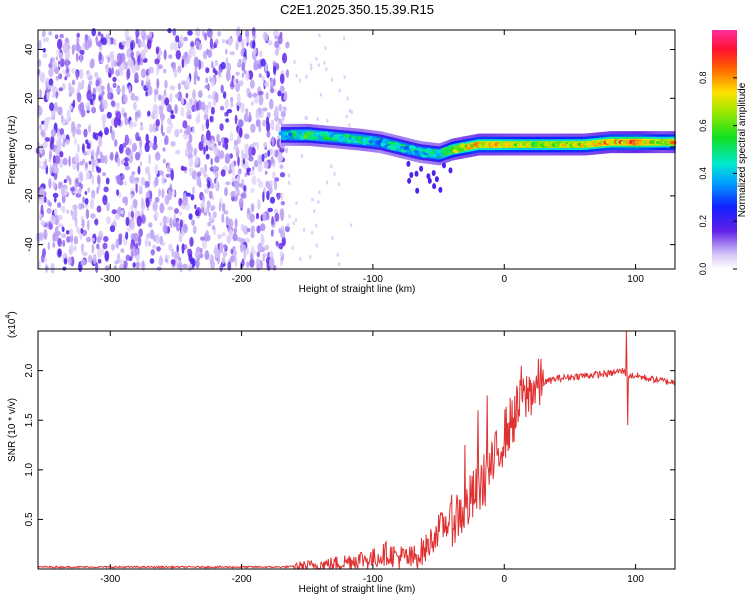  I want to click on y-tick-label: 0, so click(29, 147).